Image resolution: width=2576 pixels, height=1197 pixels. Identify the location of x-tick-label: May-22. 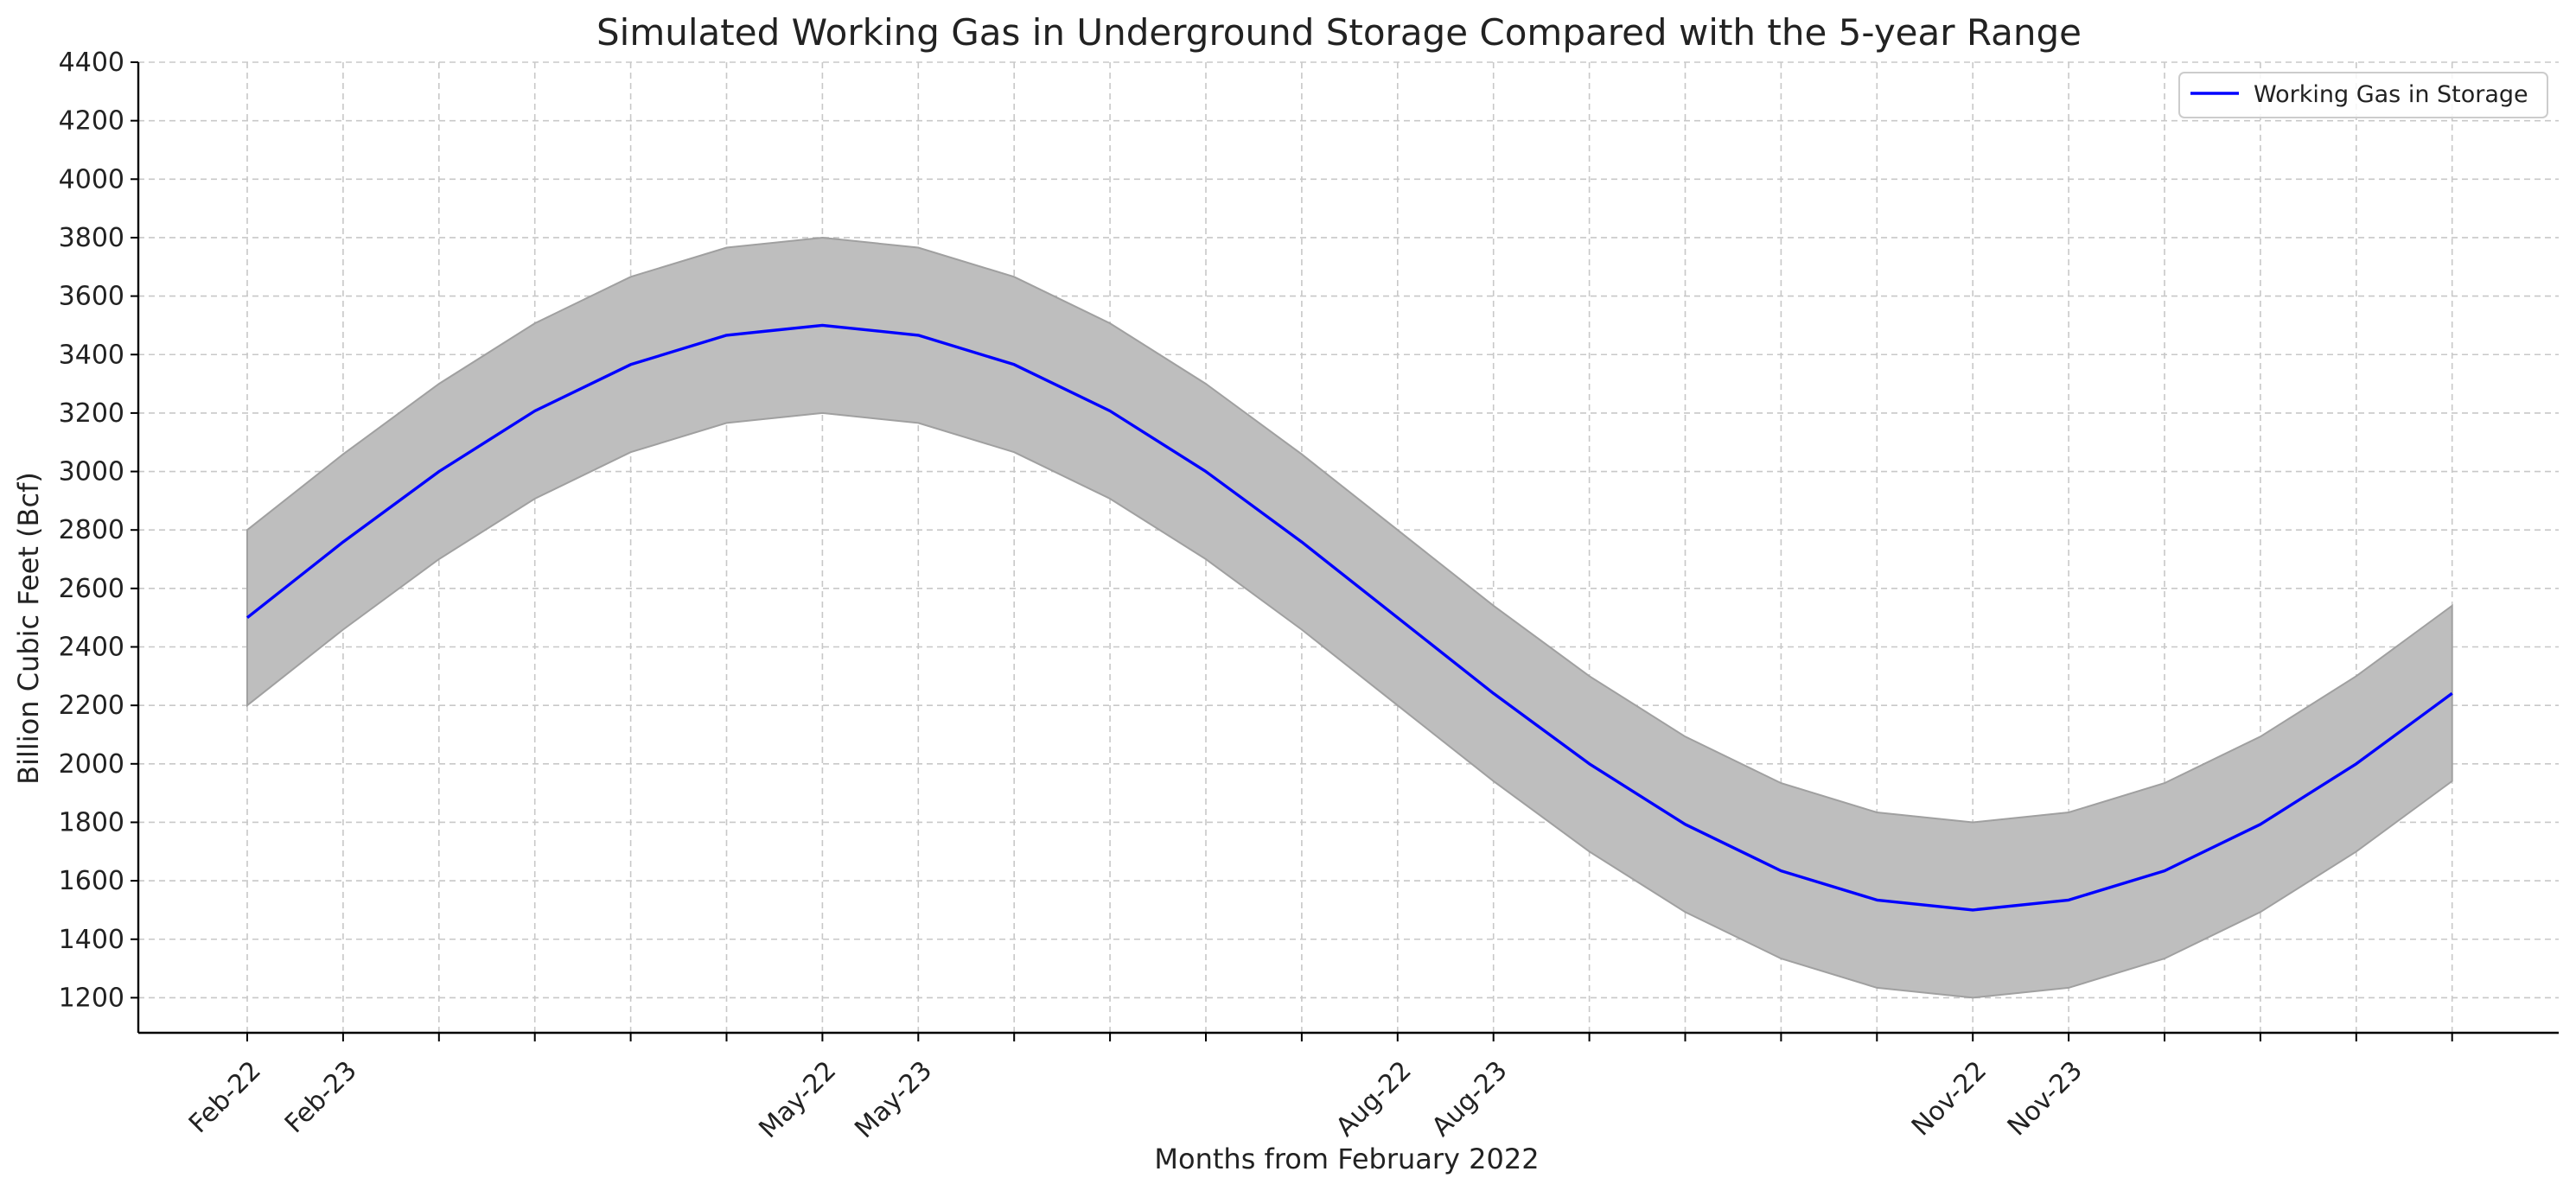
(797, 1099).